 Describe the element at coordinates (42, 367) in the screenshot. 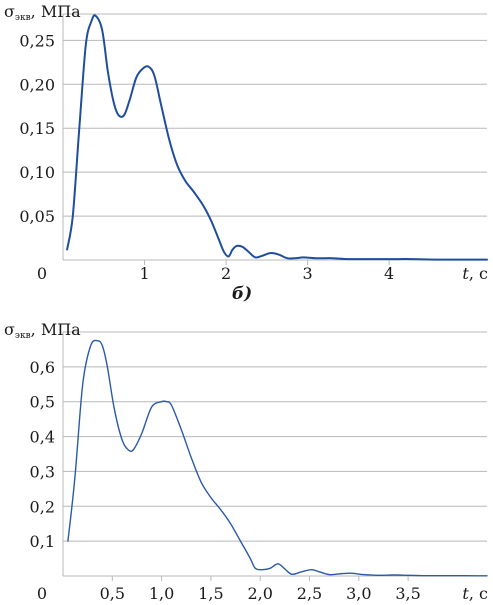

I see `y-tick-label: 0,6` at that location.